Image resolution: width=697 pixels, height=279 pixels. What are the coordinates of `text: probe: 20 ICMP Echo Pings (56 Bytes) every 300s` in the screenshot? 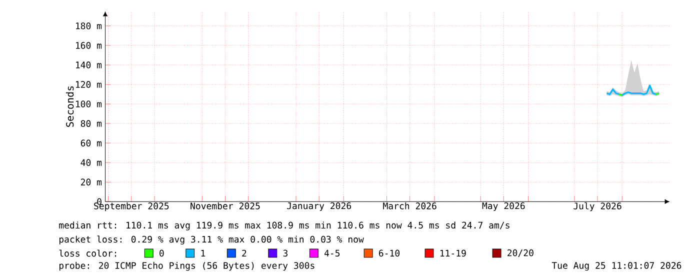 It's located at (186, 266).